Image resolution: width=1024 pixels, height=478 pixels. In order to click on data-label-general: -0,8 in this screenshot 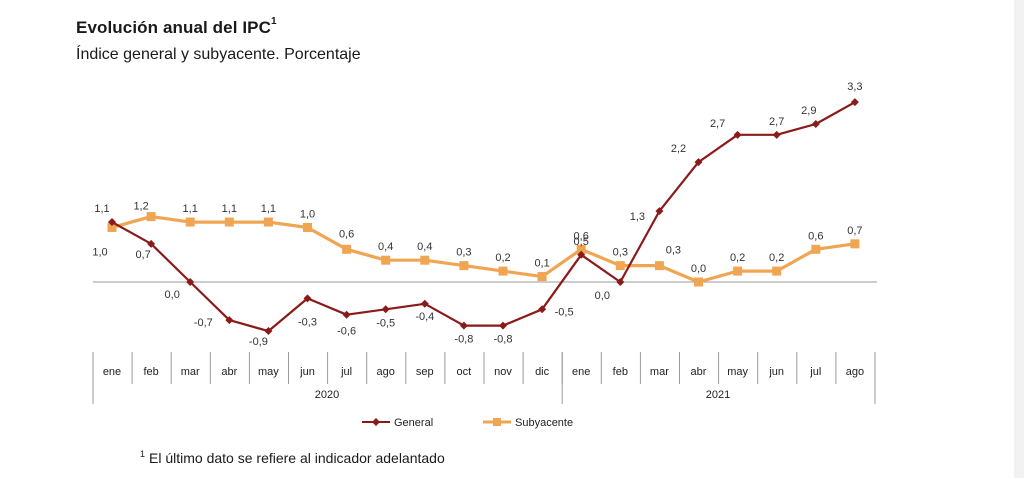, I will do `click(463, 340)`.